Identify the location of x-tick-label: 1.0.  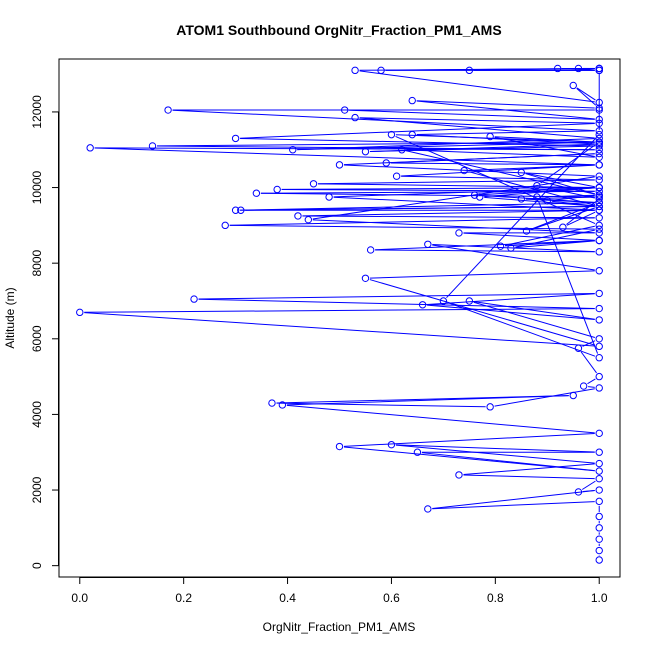
(599, 598).